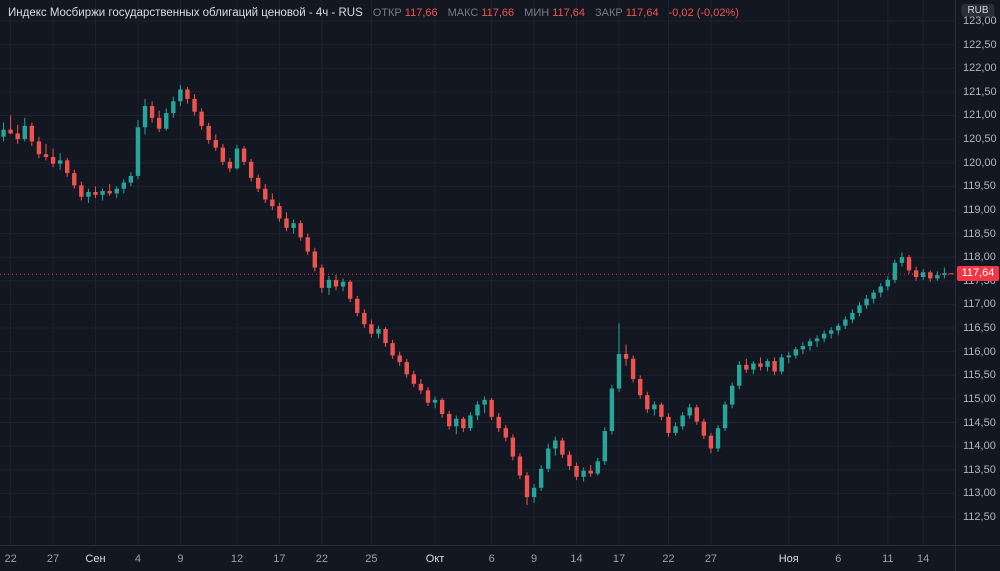 The image size is (1000, 571). I want to click on time-tick-label: Сен, so click(95, 559).